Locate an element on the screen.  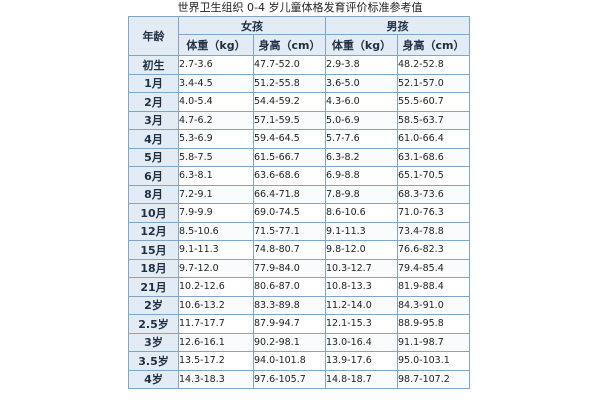
girl-weight-cell: 14.3-18.3 is located at coordinates (216, 379).